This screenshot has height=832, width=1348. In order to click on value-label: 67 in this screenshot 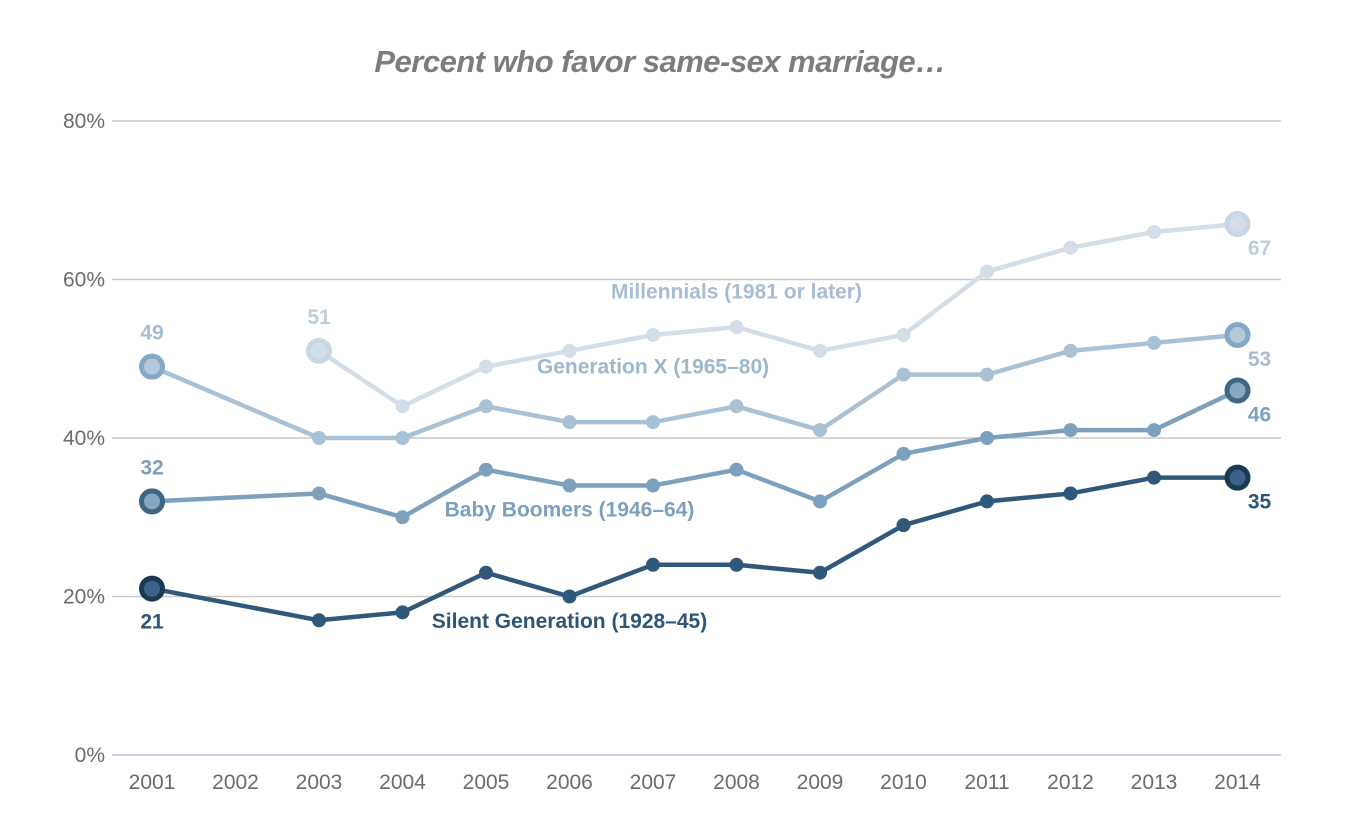, I will do `click(1259, 248)`.